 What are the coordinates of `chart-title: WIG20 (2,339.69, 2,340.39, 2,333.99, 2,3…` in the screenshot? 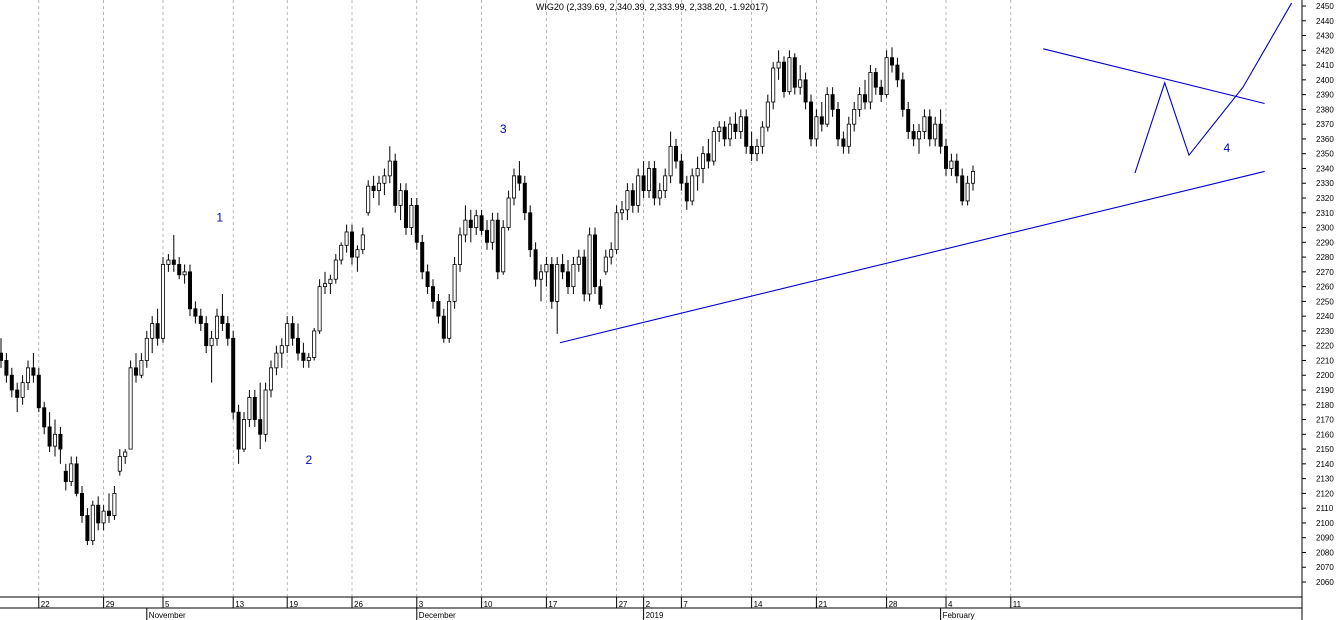 It's located at (652, 7).